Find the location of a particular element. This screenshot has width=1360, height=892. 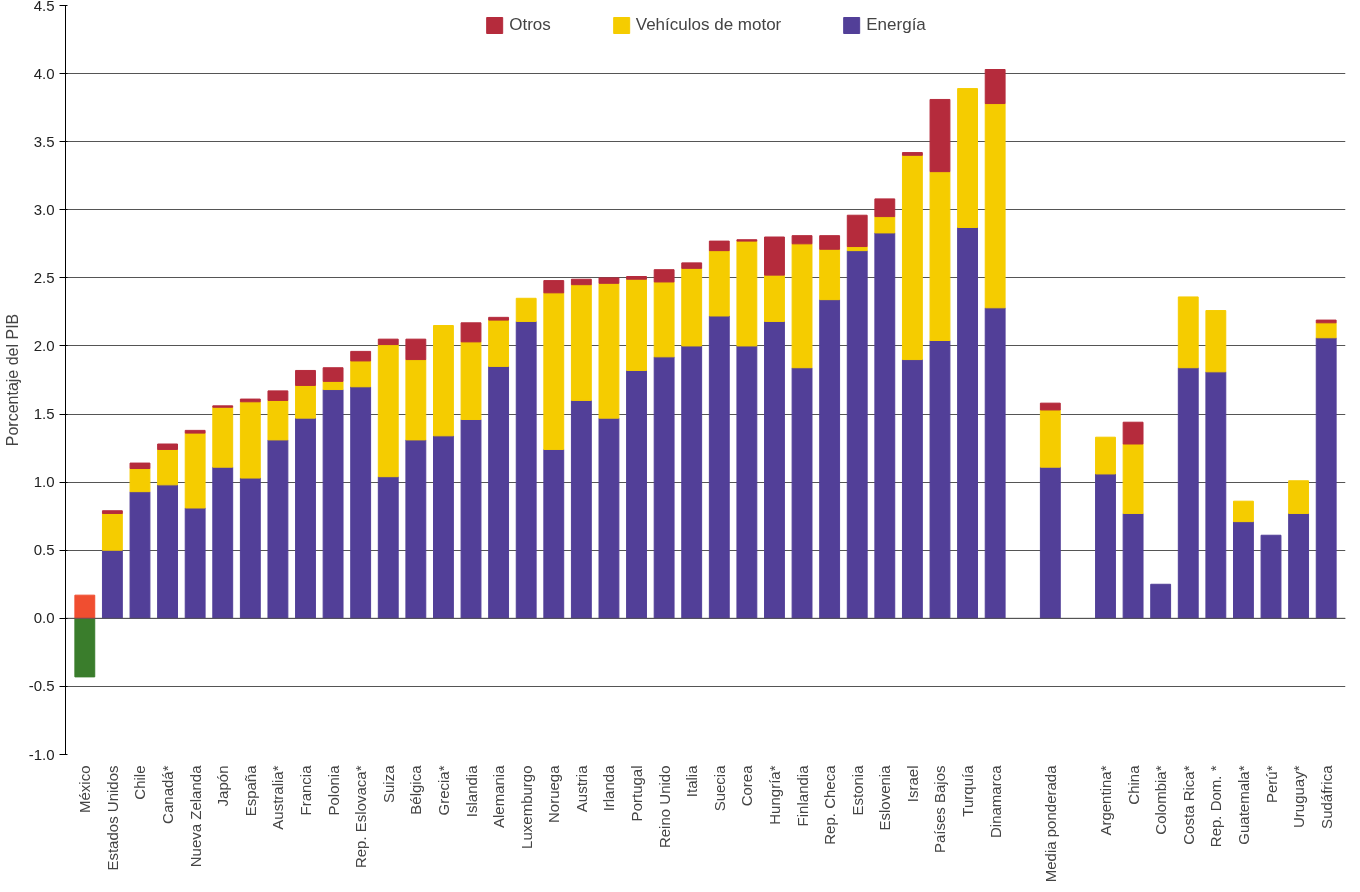

x-tick-label: Costa Rica* is located at coordinates (1188, 805).